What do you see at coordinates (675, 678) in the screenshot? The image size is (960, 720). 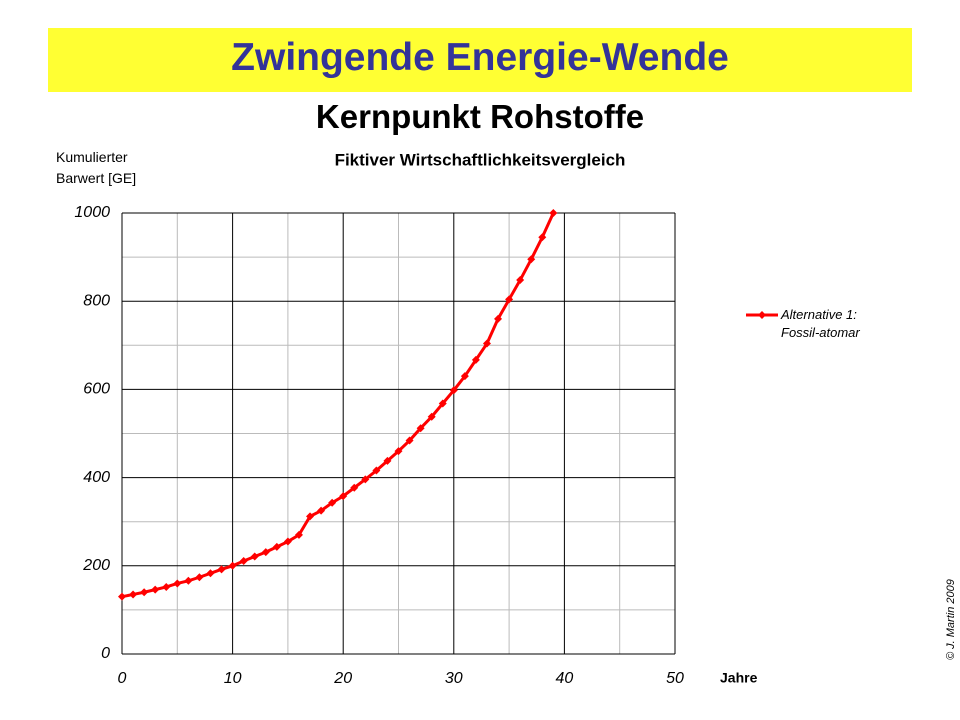 I see `x-tick-label: 50` at bounding box center [675, 678].